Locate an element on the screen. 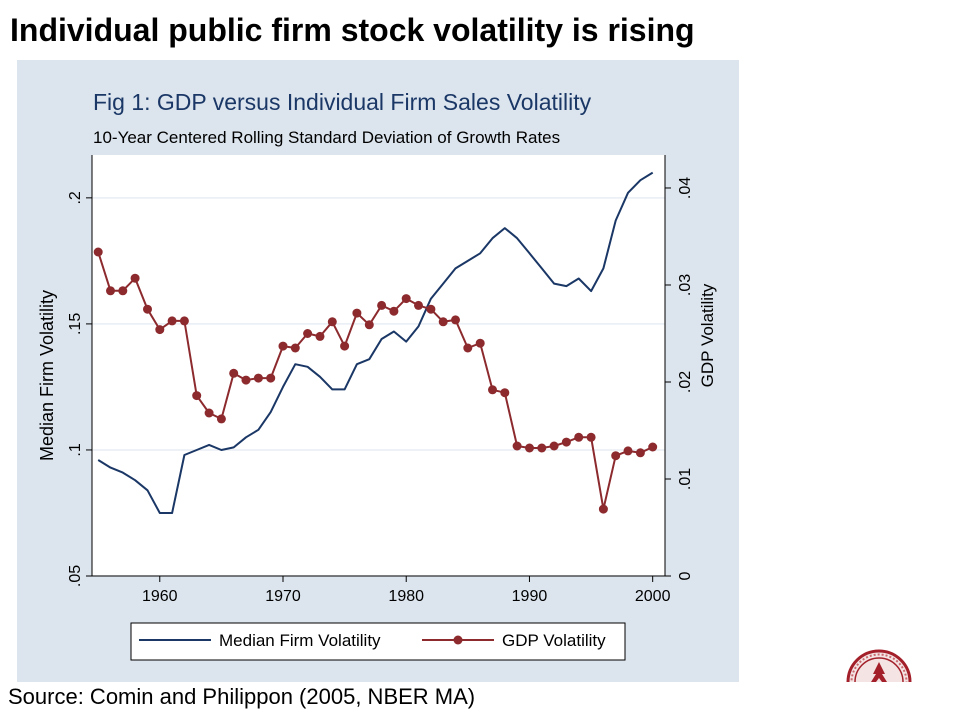 Image resolution: width=960 pixels, height=720 pixels. y-tick-label: .05 is located at coordinates (75, 576).